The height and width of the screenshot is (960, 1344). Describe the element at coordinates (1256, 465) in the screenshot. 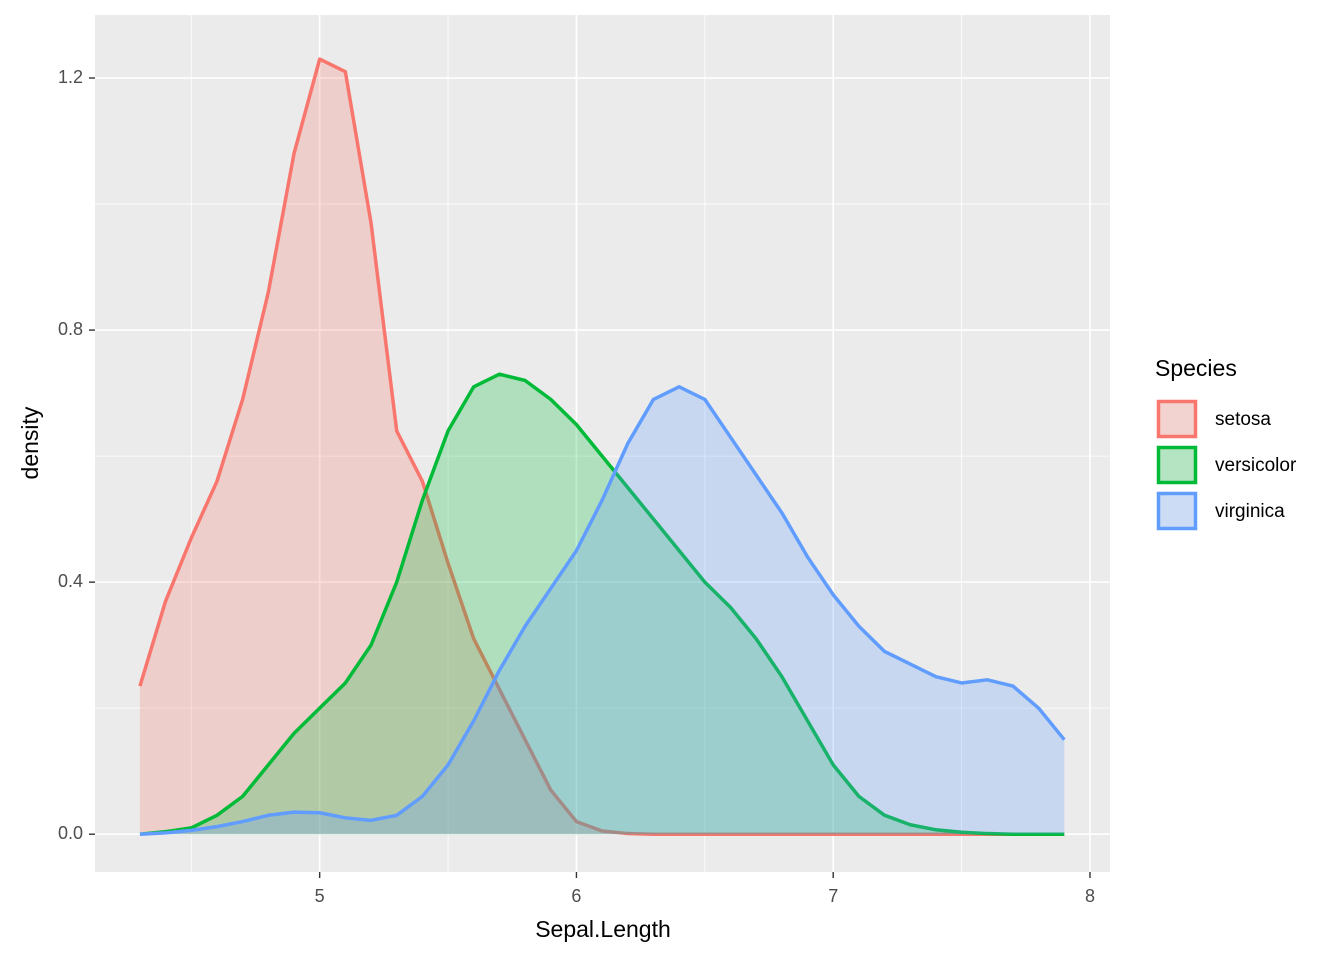

I see `legend-label: versicolor` at that location.